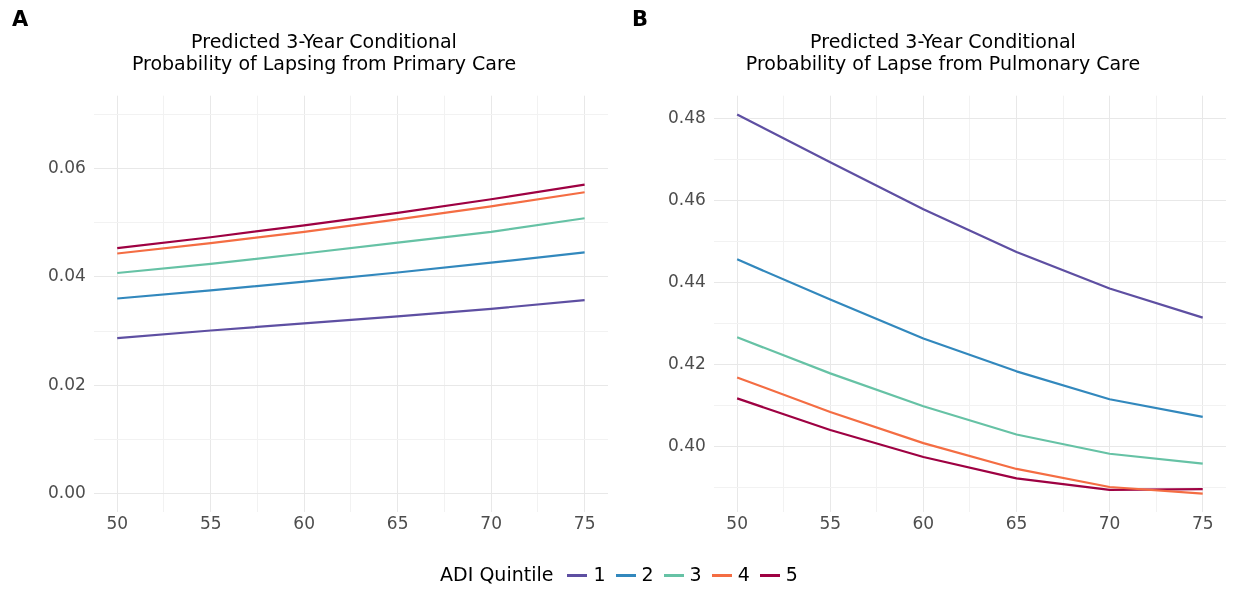  I want to click on y-tick-label: 0.00, so click(66, 492).